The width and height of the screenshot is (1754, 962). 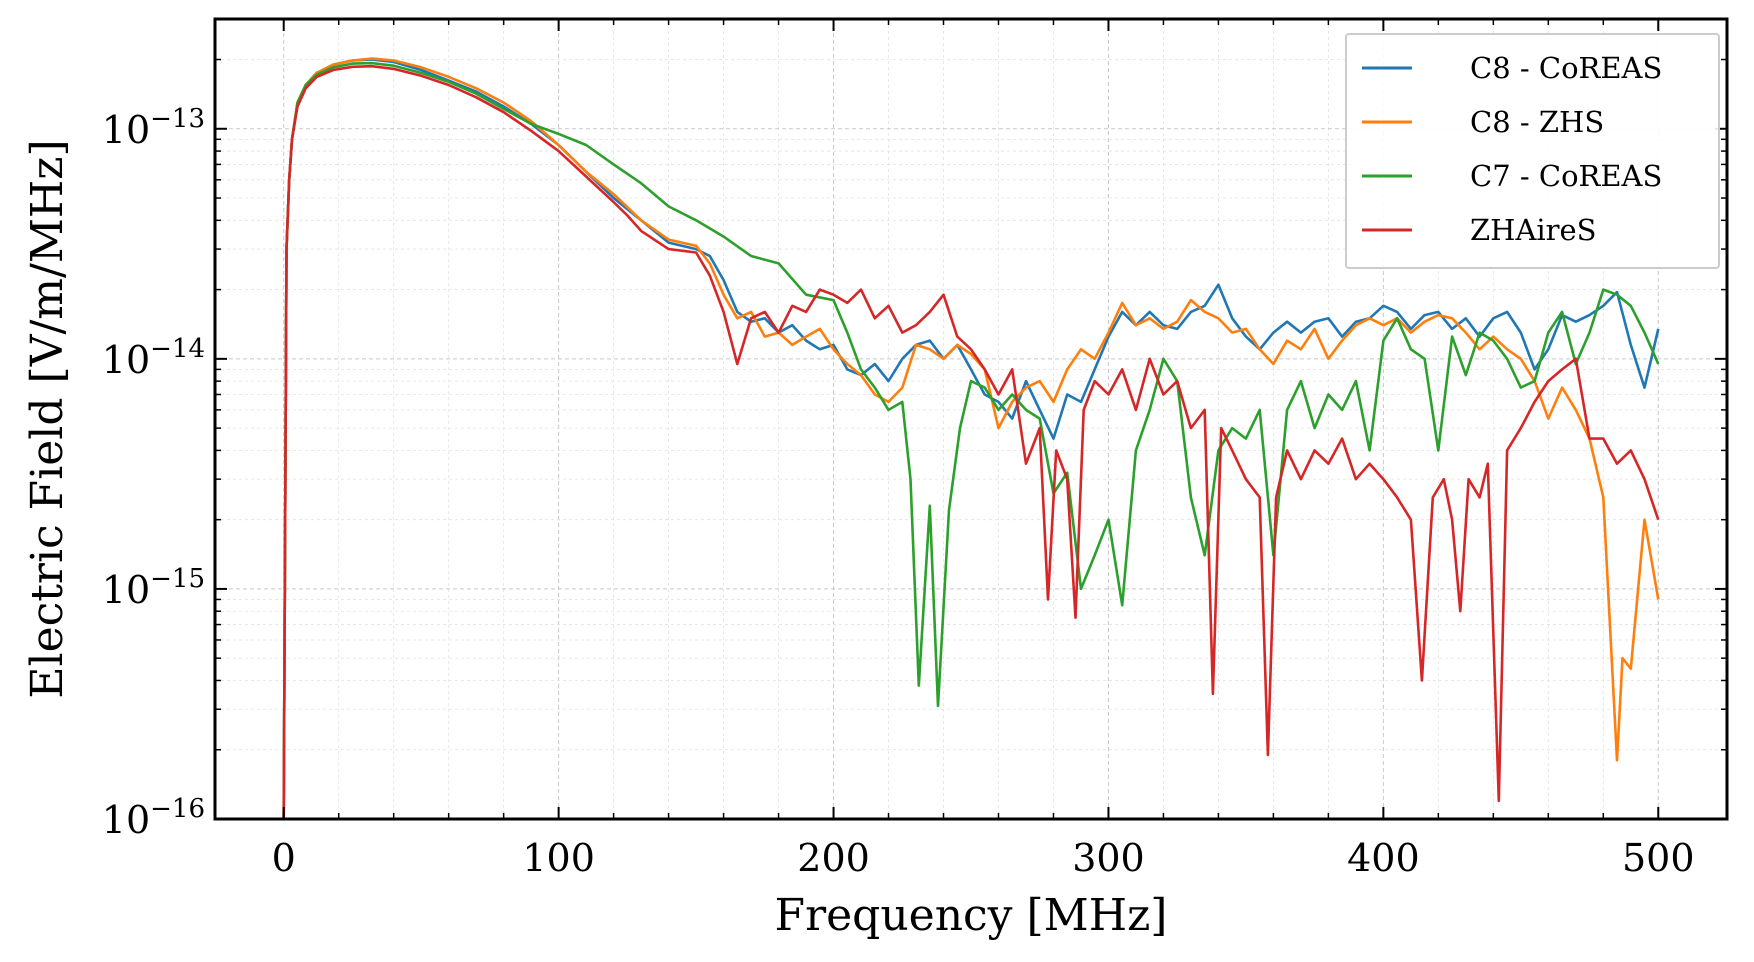 I want to click on y-tick-label: 10−15, so click(x=153, y=588).